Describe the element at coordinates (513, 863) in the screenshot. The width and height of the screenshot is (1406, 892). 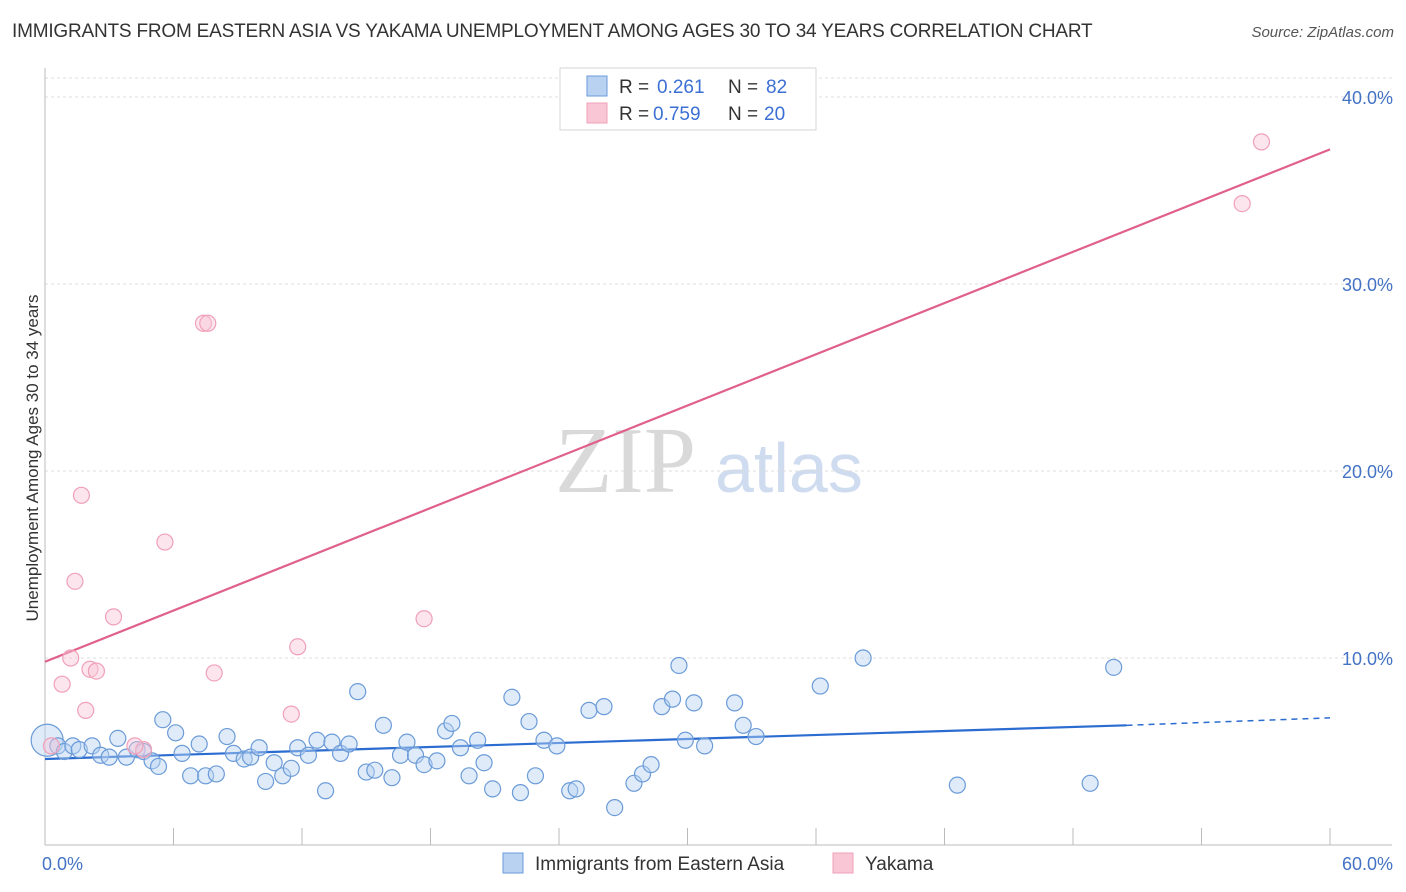
I see `series-legend-swatch-blue` at that location.